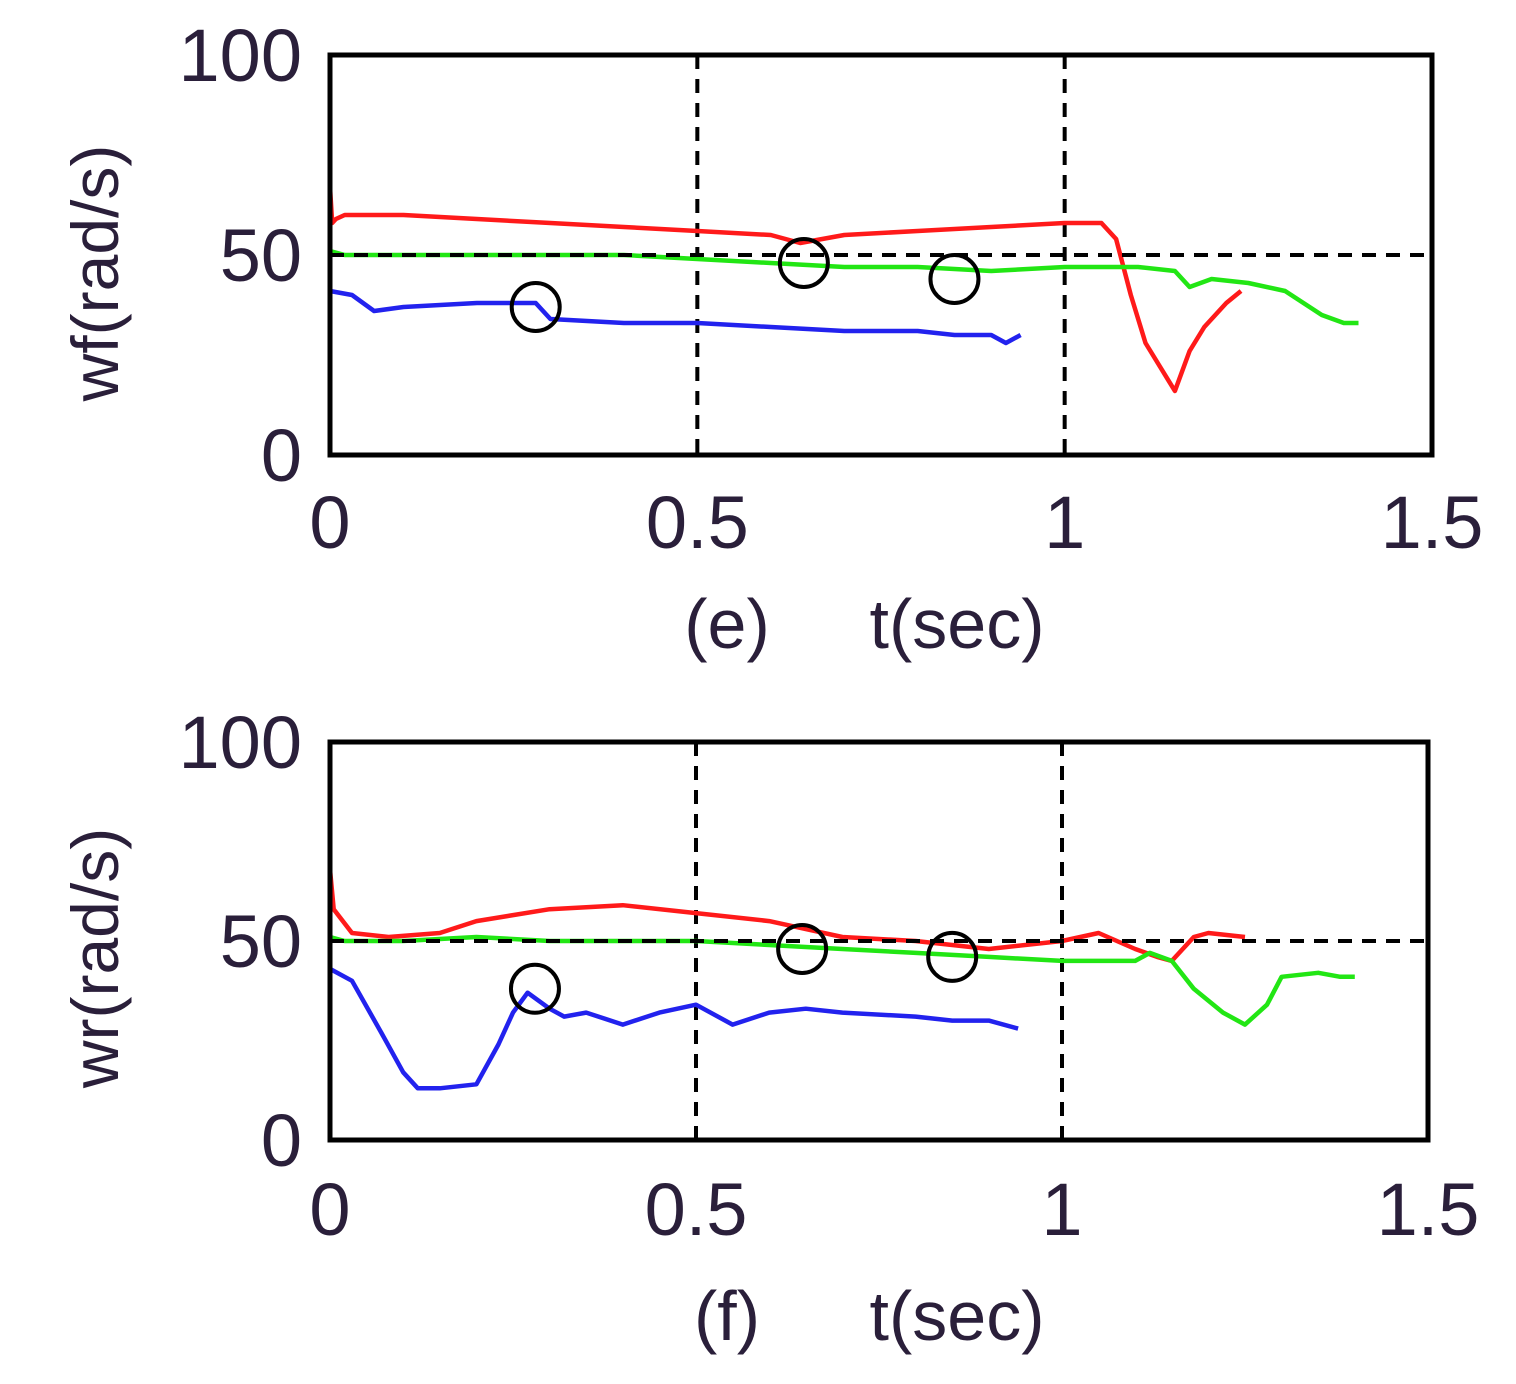 Image resolution: width=1516 pixels, height=1384 pixels. Describe the element at coordinates (727, 1316) in the screenshot. I see `panel-label: (f)` at that location.